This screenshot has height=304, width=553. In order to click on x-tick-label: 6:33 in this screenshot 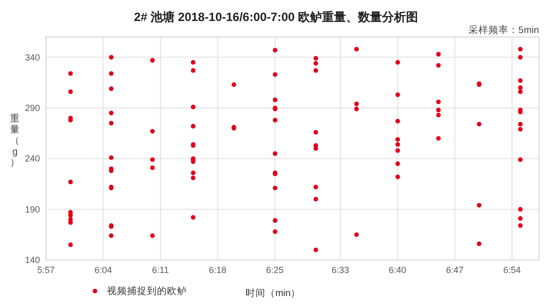, I will do `click(341, 270)`.